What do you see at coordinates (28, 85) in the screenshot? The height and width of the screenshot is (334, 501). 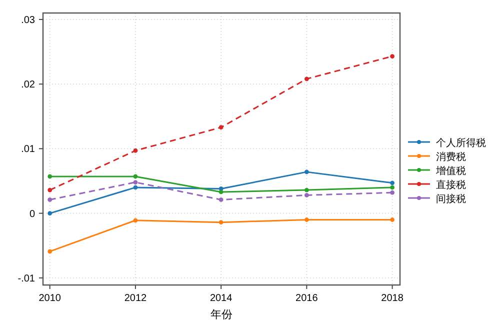 I see `y-tick-label: .02` at bounding box center [28, 85].